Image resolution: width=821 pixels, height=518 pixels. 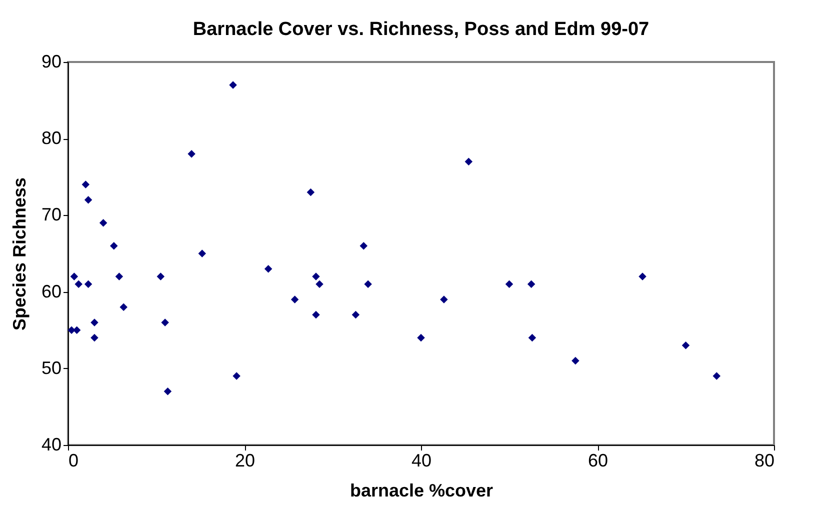 What do you see at coordinates (598, 460) in the screenshot?
I see `x-tick-label: 60` at bounding box center [598, 460].